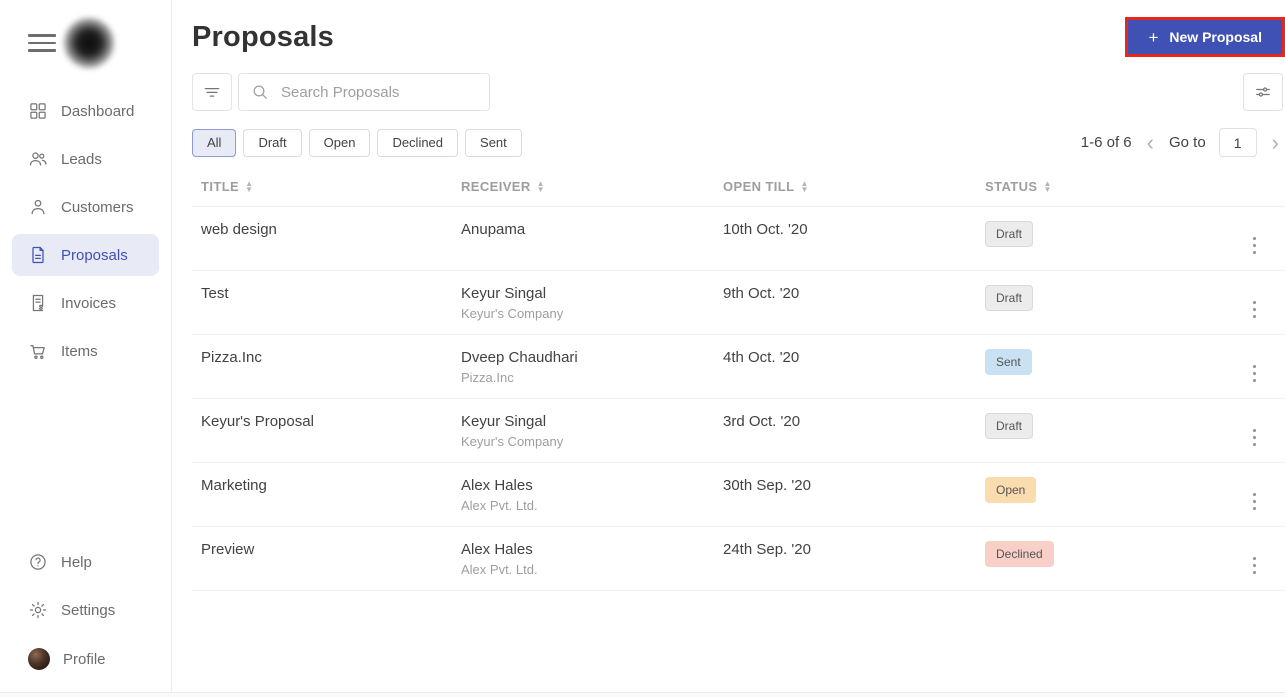  I want to click on sidebar-item-label: Dashboard, so click(98, 111).